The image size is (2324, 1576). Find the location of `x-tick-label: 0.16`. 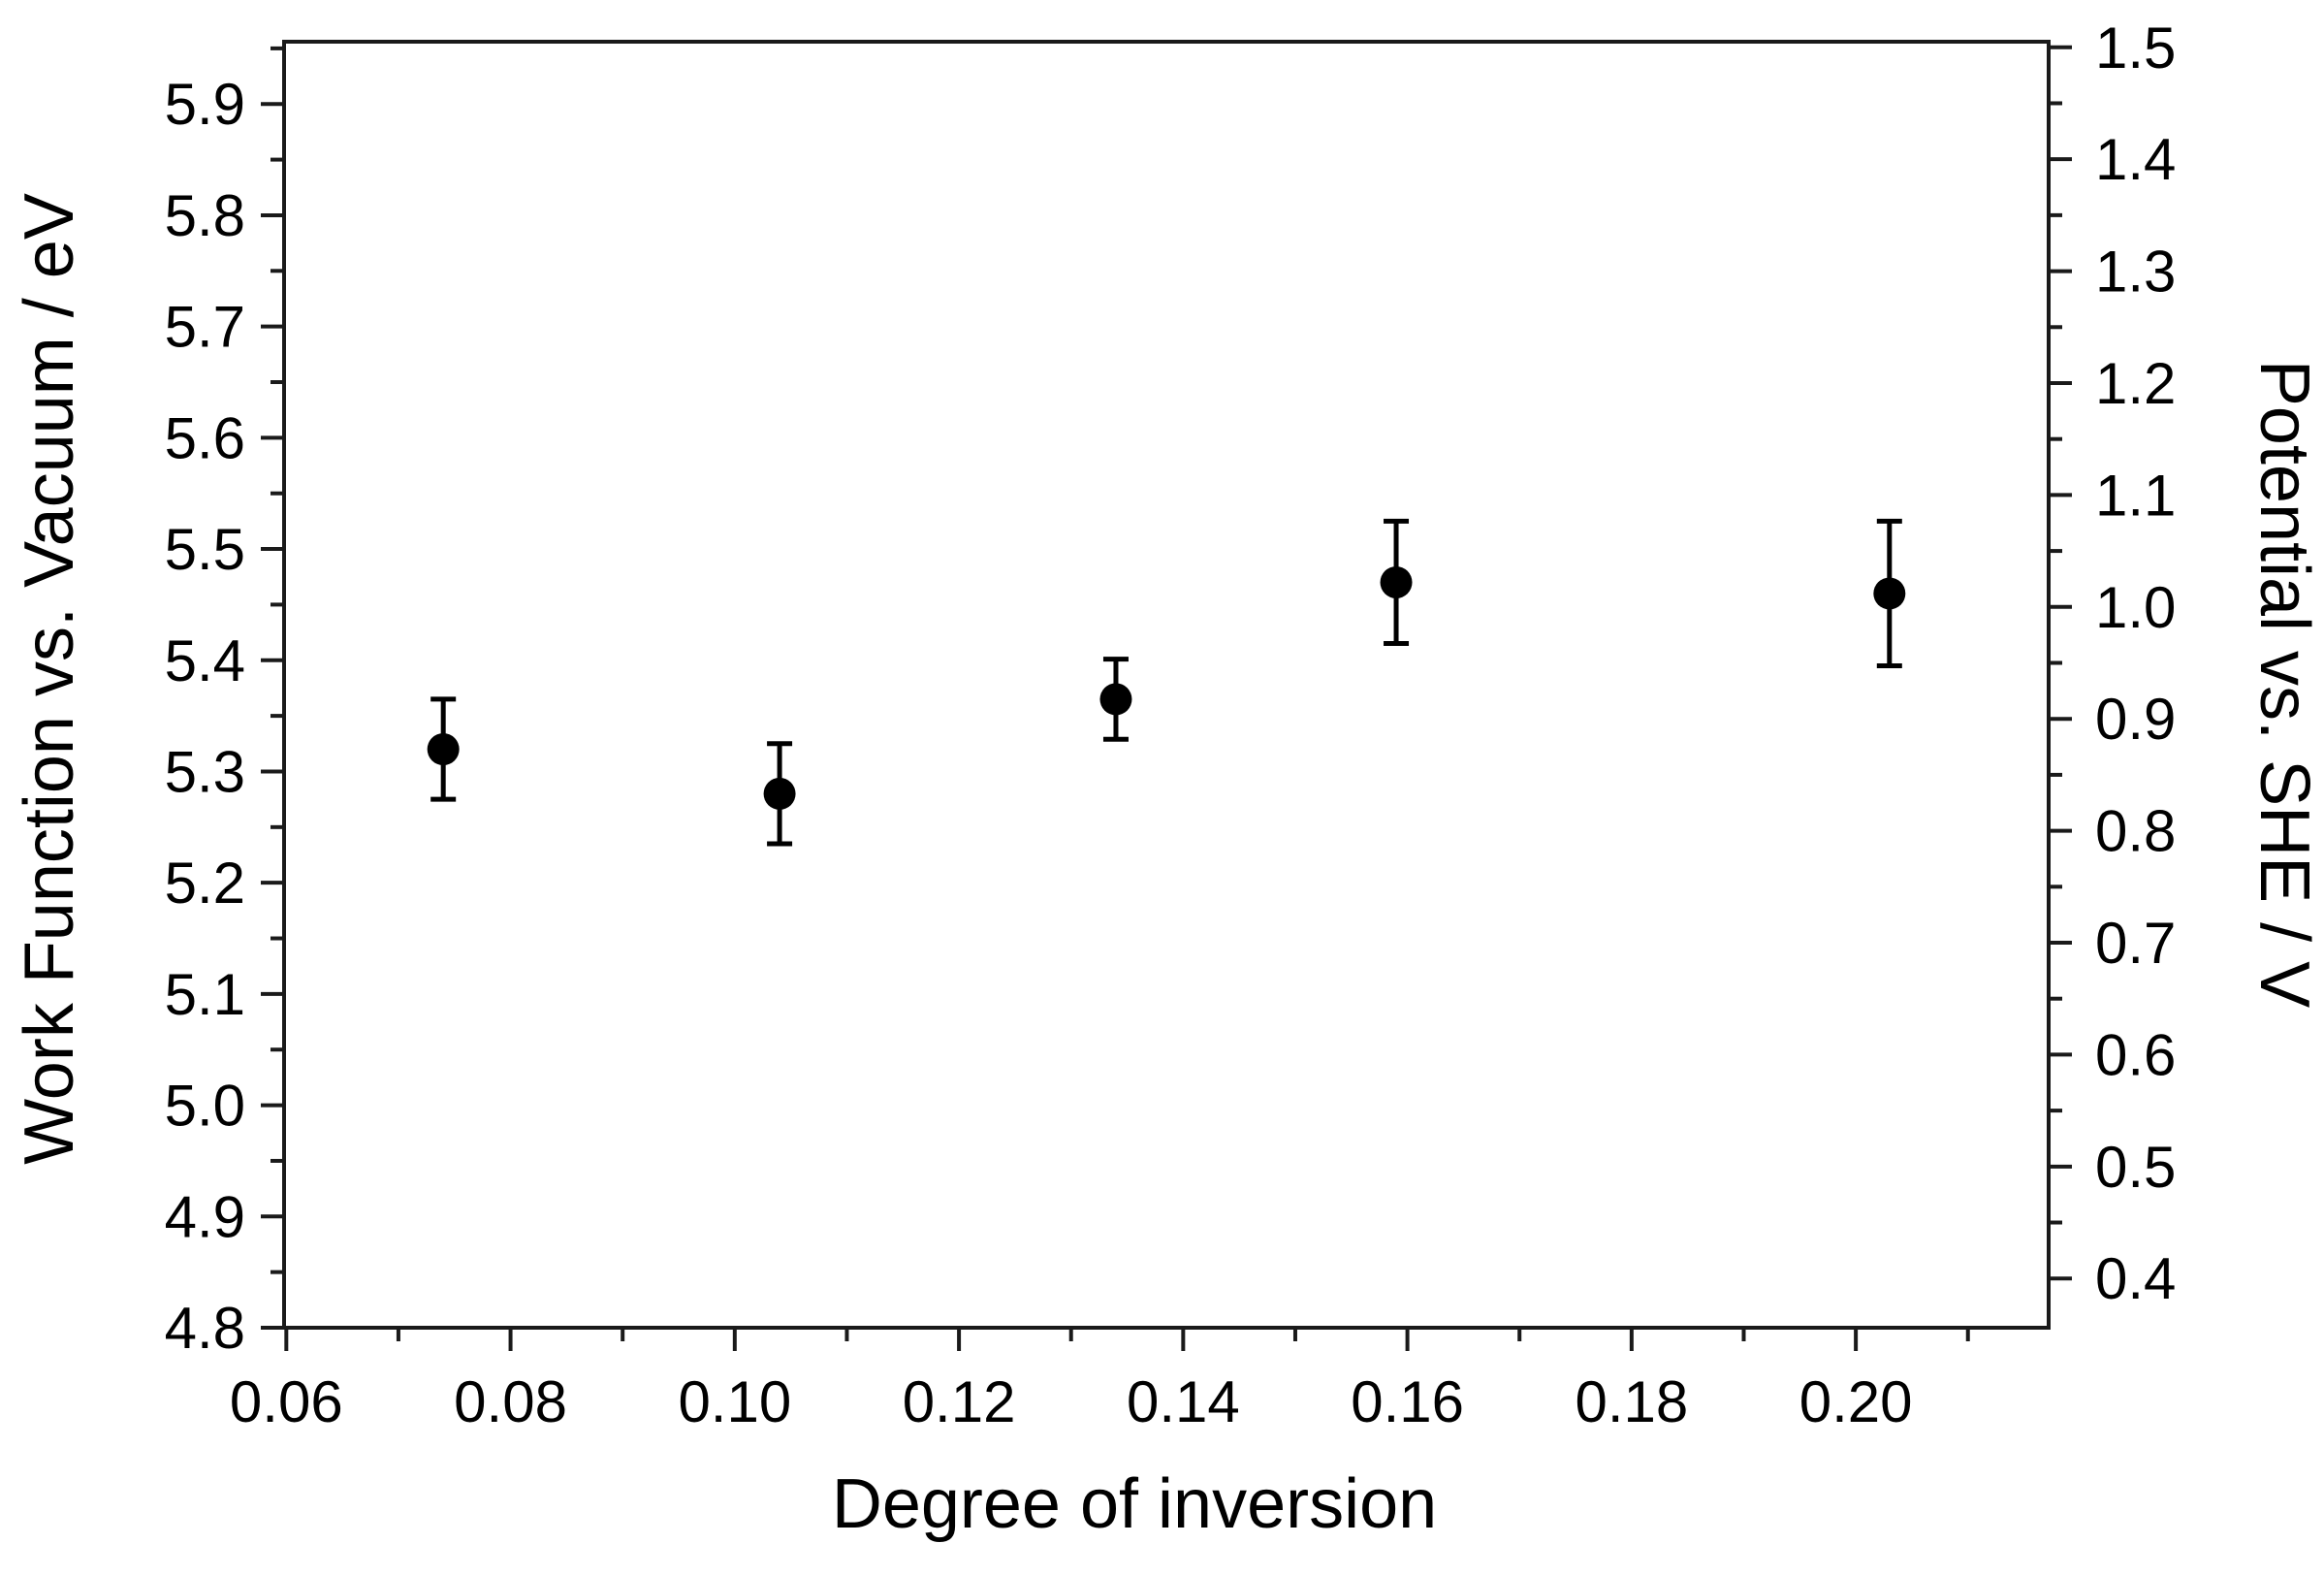

x-tick-label: 0.16 is located at coordinates (1408, 1401).